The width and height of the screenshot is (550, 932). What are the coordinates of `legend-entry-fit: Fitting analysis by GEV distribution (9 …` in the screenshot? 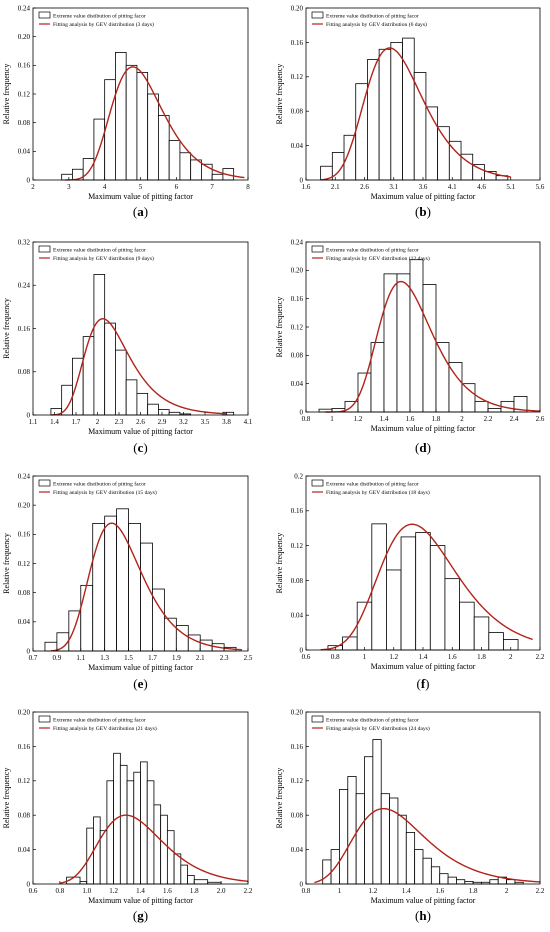 It's located at (103, 258).